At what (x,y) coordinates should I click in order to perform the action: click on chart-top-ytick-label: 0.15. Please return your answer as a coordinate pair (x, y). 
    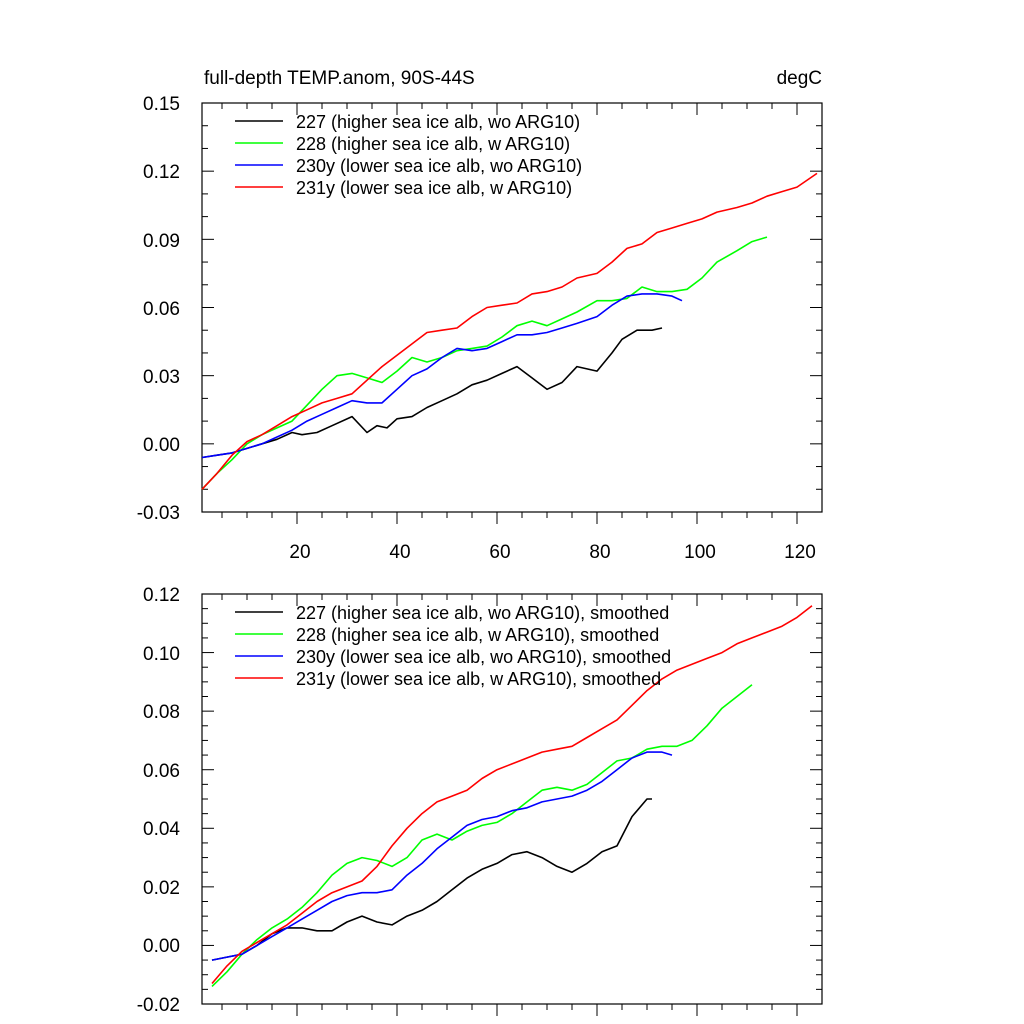
    Looking at the image, I should click on (161, 104).